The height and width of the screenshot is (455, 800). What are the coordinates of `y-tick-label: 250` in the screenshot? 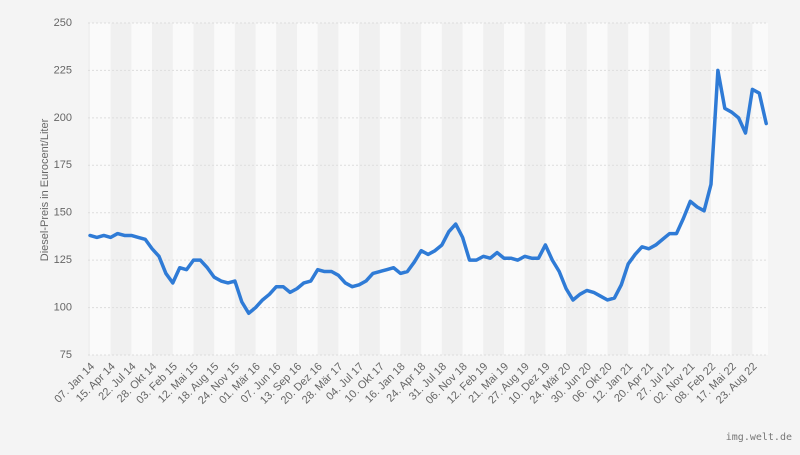 It's located at (63, 23).